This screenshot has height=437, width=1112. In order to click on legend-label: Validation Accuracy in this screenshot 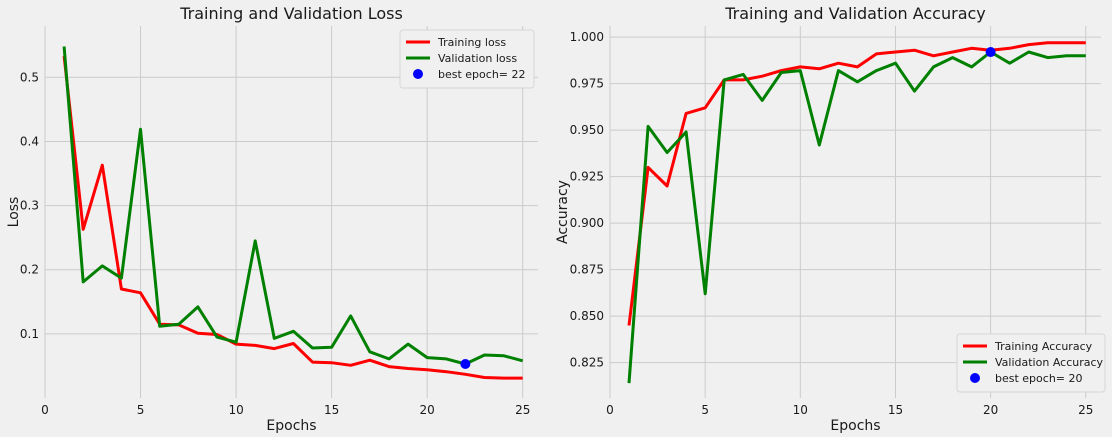, I will do `click(1049, 362)`.